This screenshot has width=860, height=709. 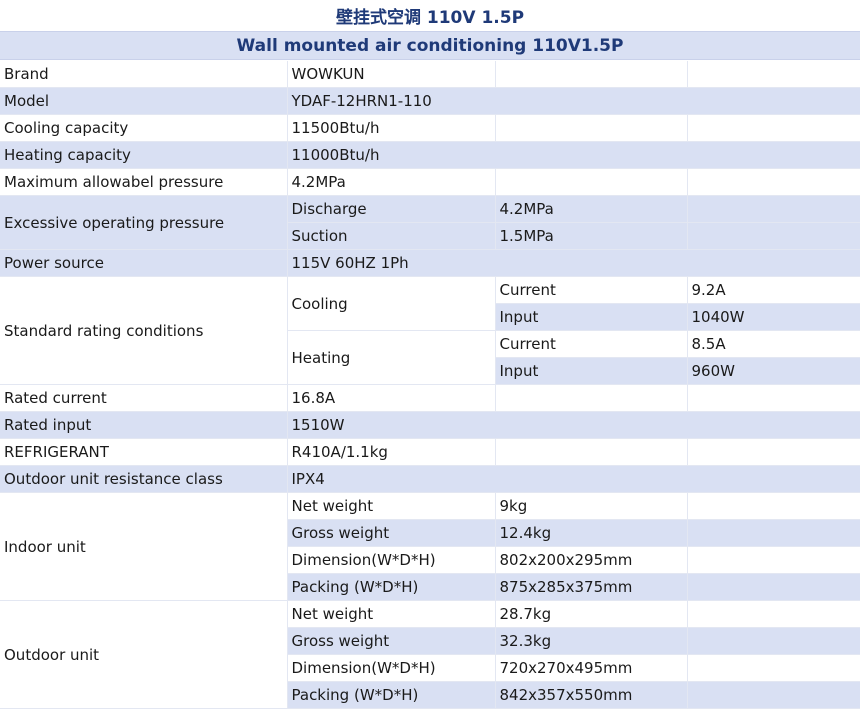 What do you see at coordinates (773, 371) in the screenshot?
I see `param-value: 960W` at bounding box center [773, 371].